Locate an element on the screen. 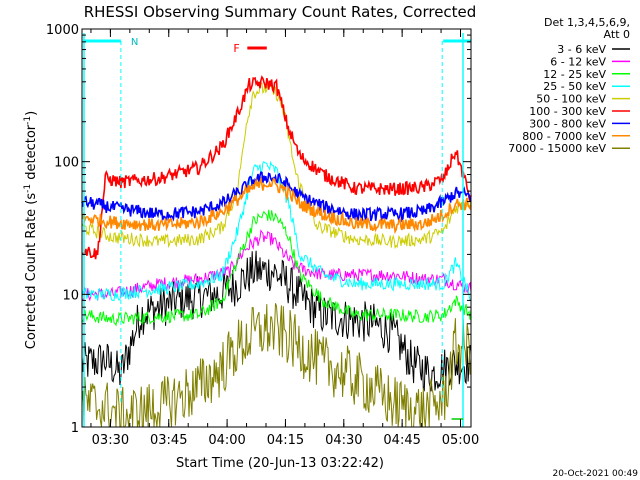 The width and height of the screenshot is (640, 480). y-tick-label-1: 1 is located at coordinates (75, 428).